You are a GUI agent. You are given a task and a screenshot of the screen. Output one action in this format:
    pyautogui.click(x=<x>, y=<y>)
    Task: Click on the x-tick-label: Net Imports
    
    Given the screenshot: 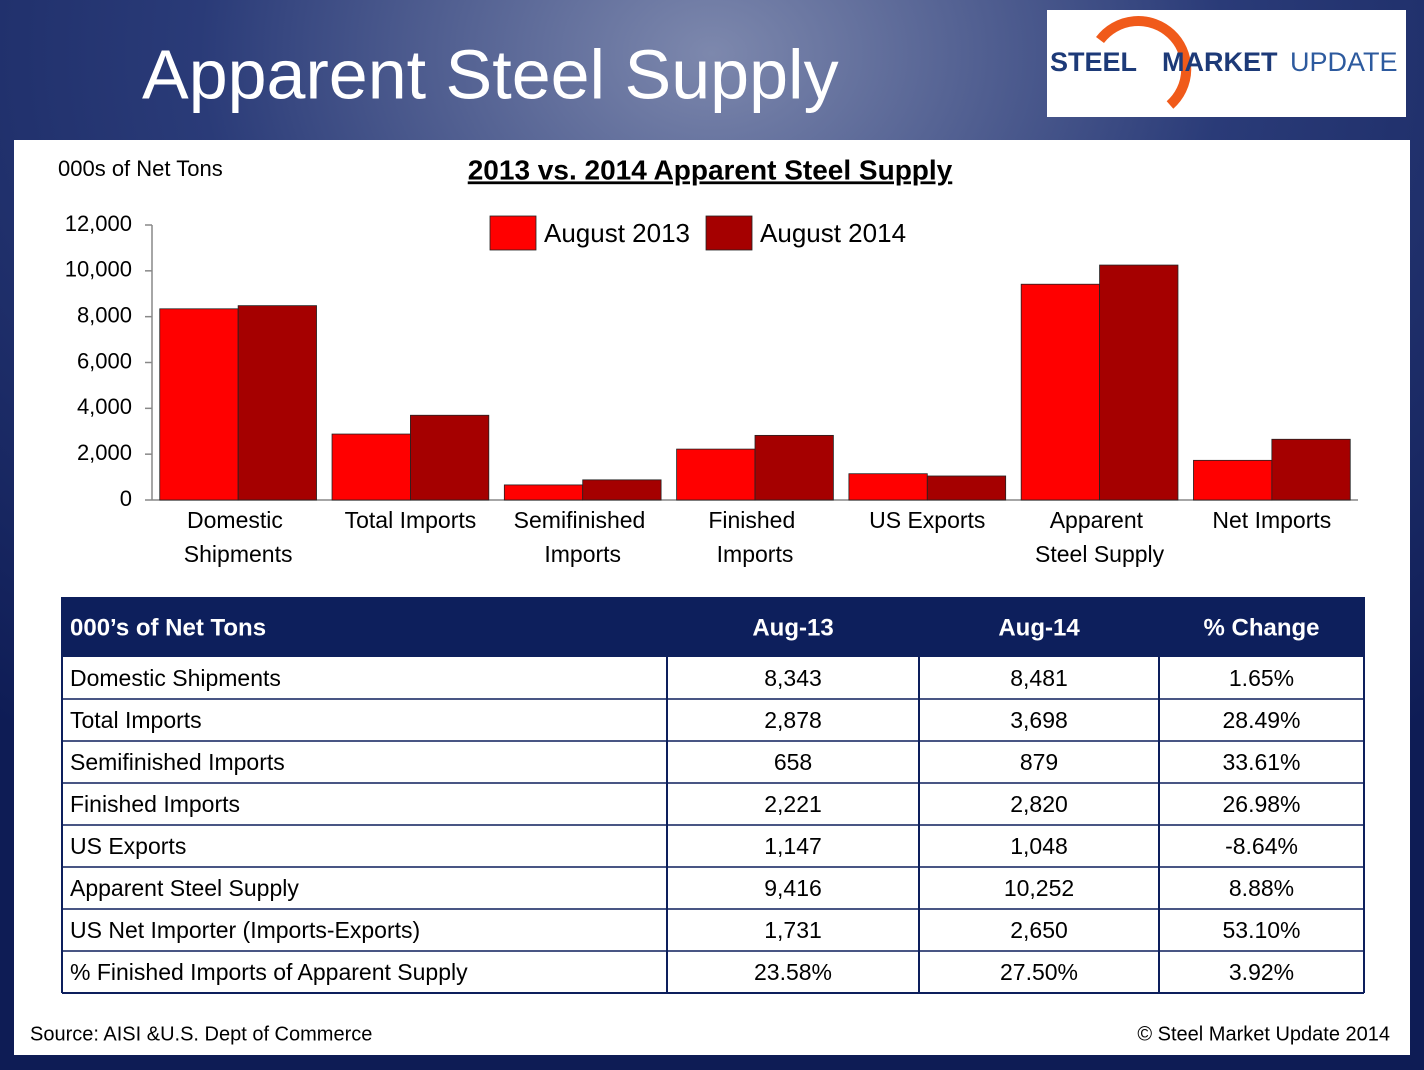 What is the action you would take?
    pyautogui.click(x=1271, y=520)
    